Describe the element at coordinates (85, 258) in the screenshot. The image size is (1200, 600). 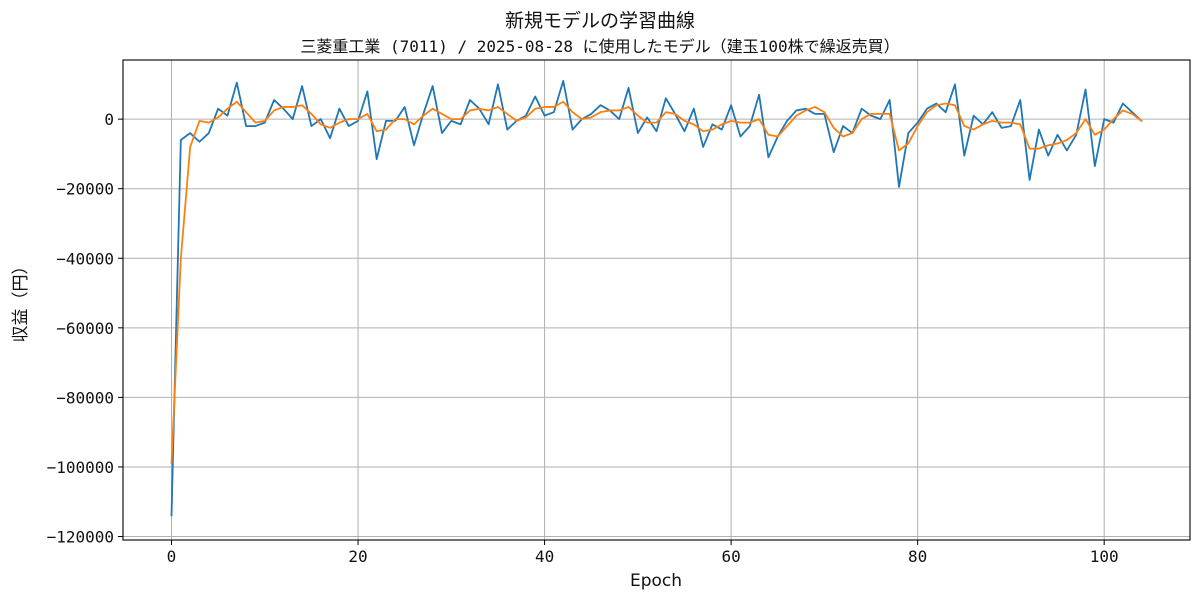
I see `y-tick-label: −40000` at that location.